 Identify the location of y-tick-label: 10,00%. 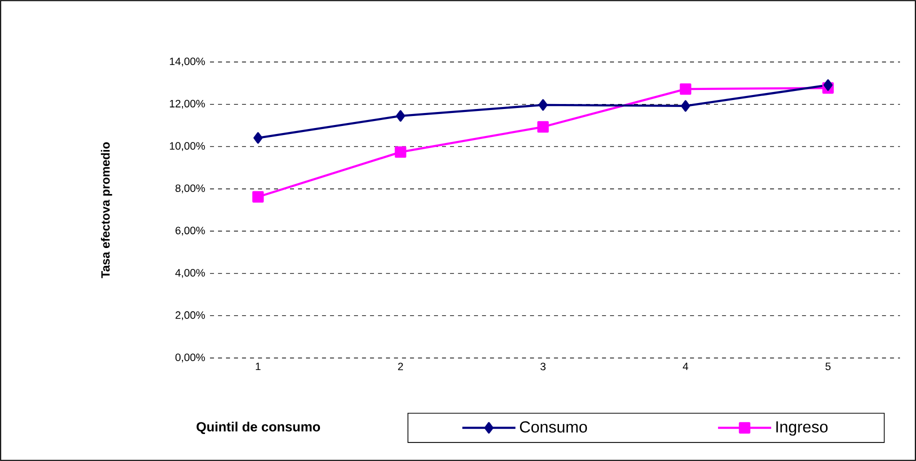
(187, 146).